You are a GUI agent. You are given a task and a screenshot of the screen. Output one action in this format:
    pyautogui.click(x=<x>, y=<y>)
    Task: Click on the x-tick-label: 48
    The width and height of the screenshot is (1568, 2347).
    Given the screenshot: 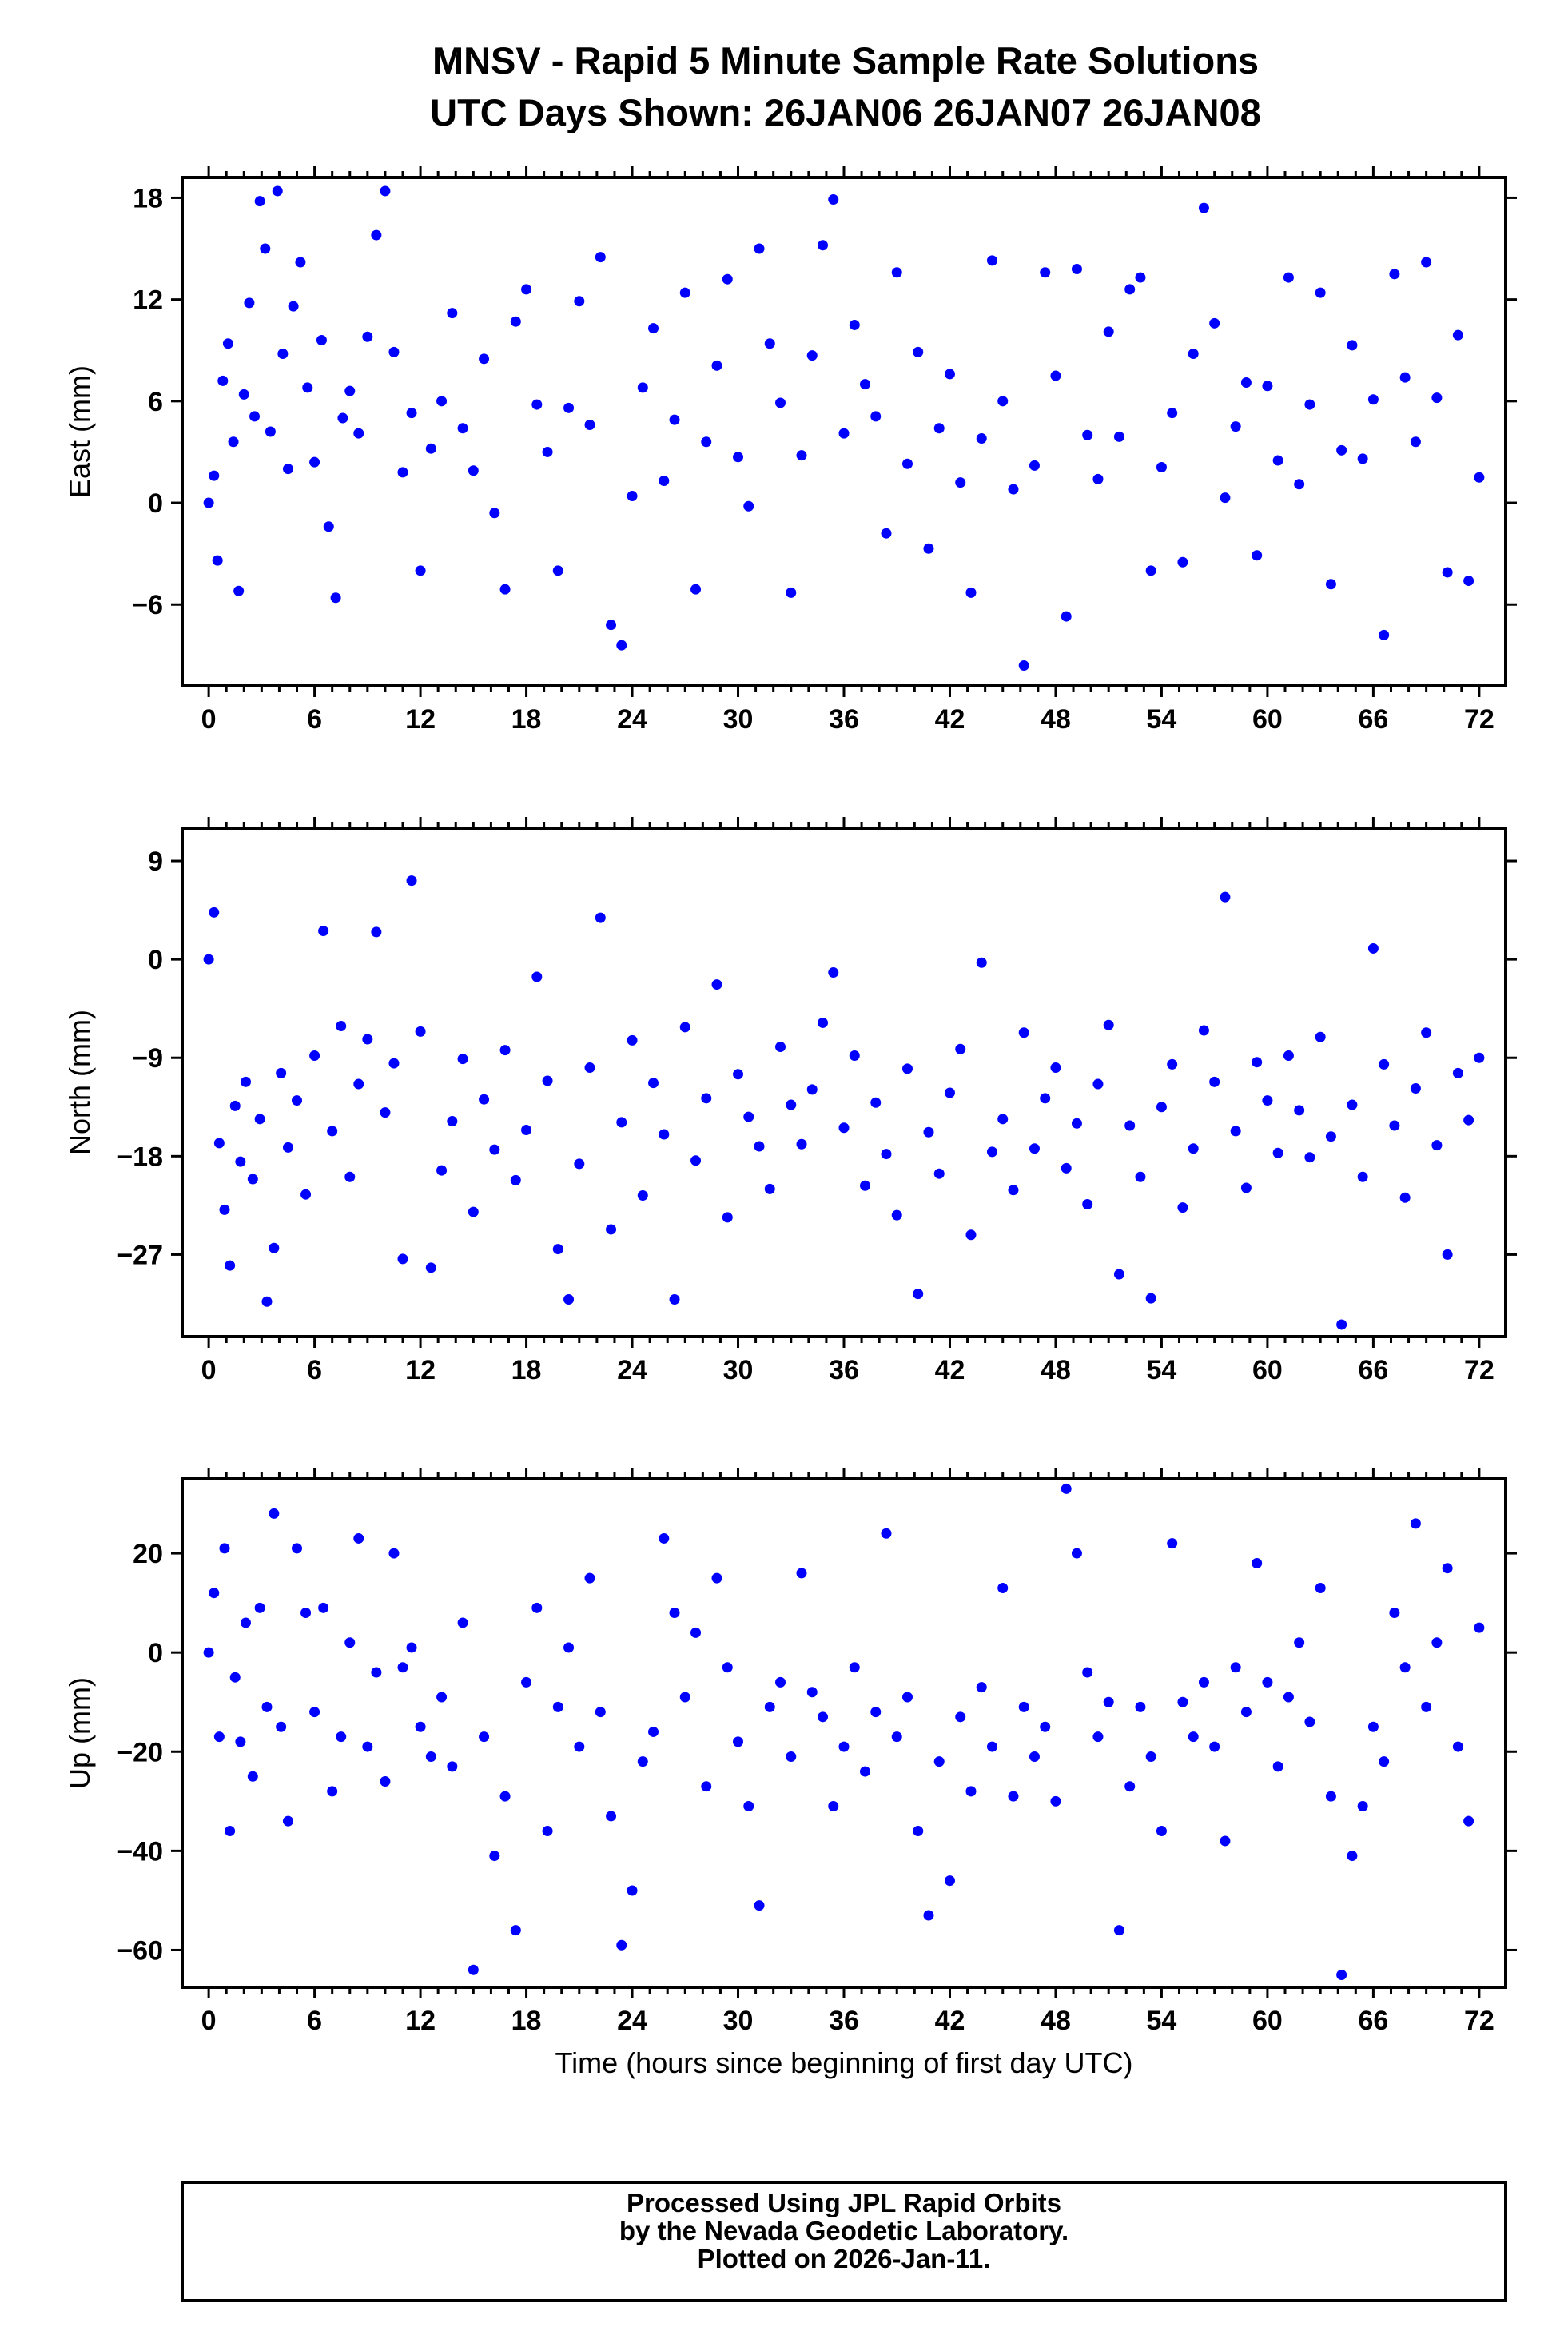 What is the action you would take?
    pyautogui.click(x=1056, y=1370)
    